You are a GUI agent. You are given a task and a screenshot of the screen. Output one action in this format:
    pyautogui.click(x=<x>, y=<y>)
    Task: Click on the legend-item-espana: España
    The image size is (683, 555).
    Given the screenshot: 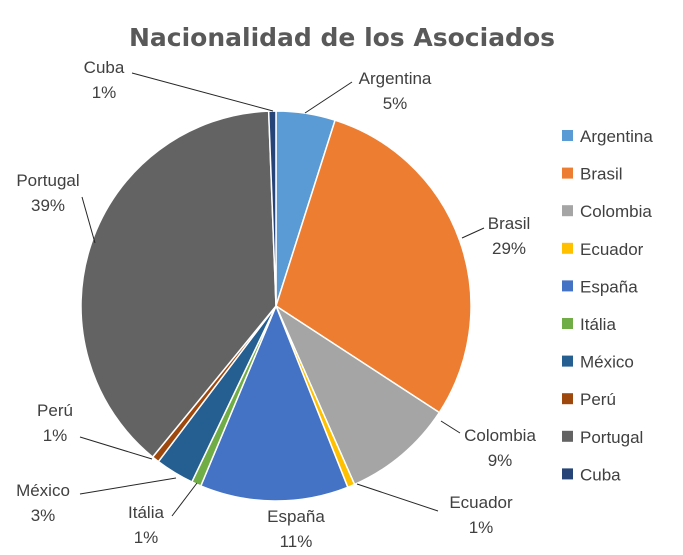 What is the action you would take?
    pyautogui.click(x=600, y=286)
    